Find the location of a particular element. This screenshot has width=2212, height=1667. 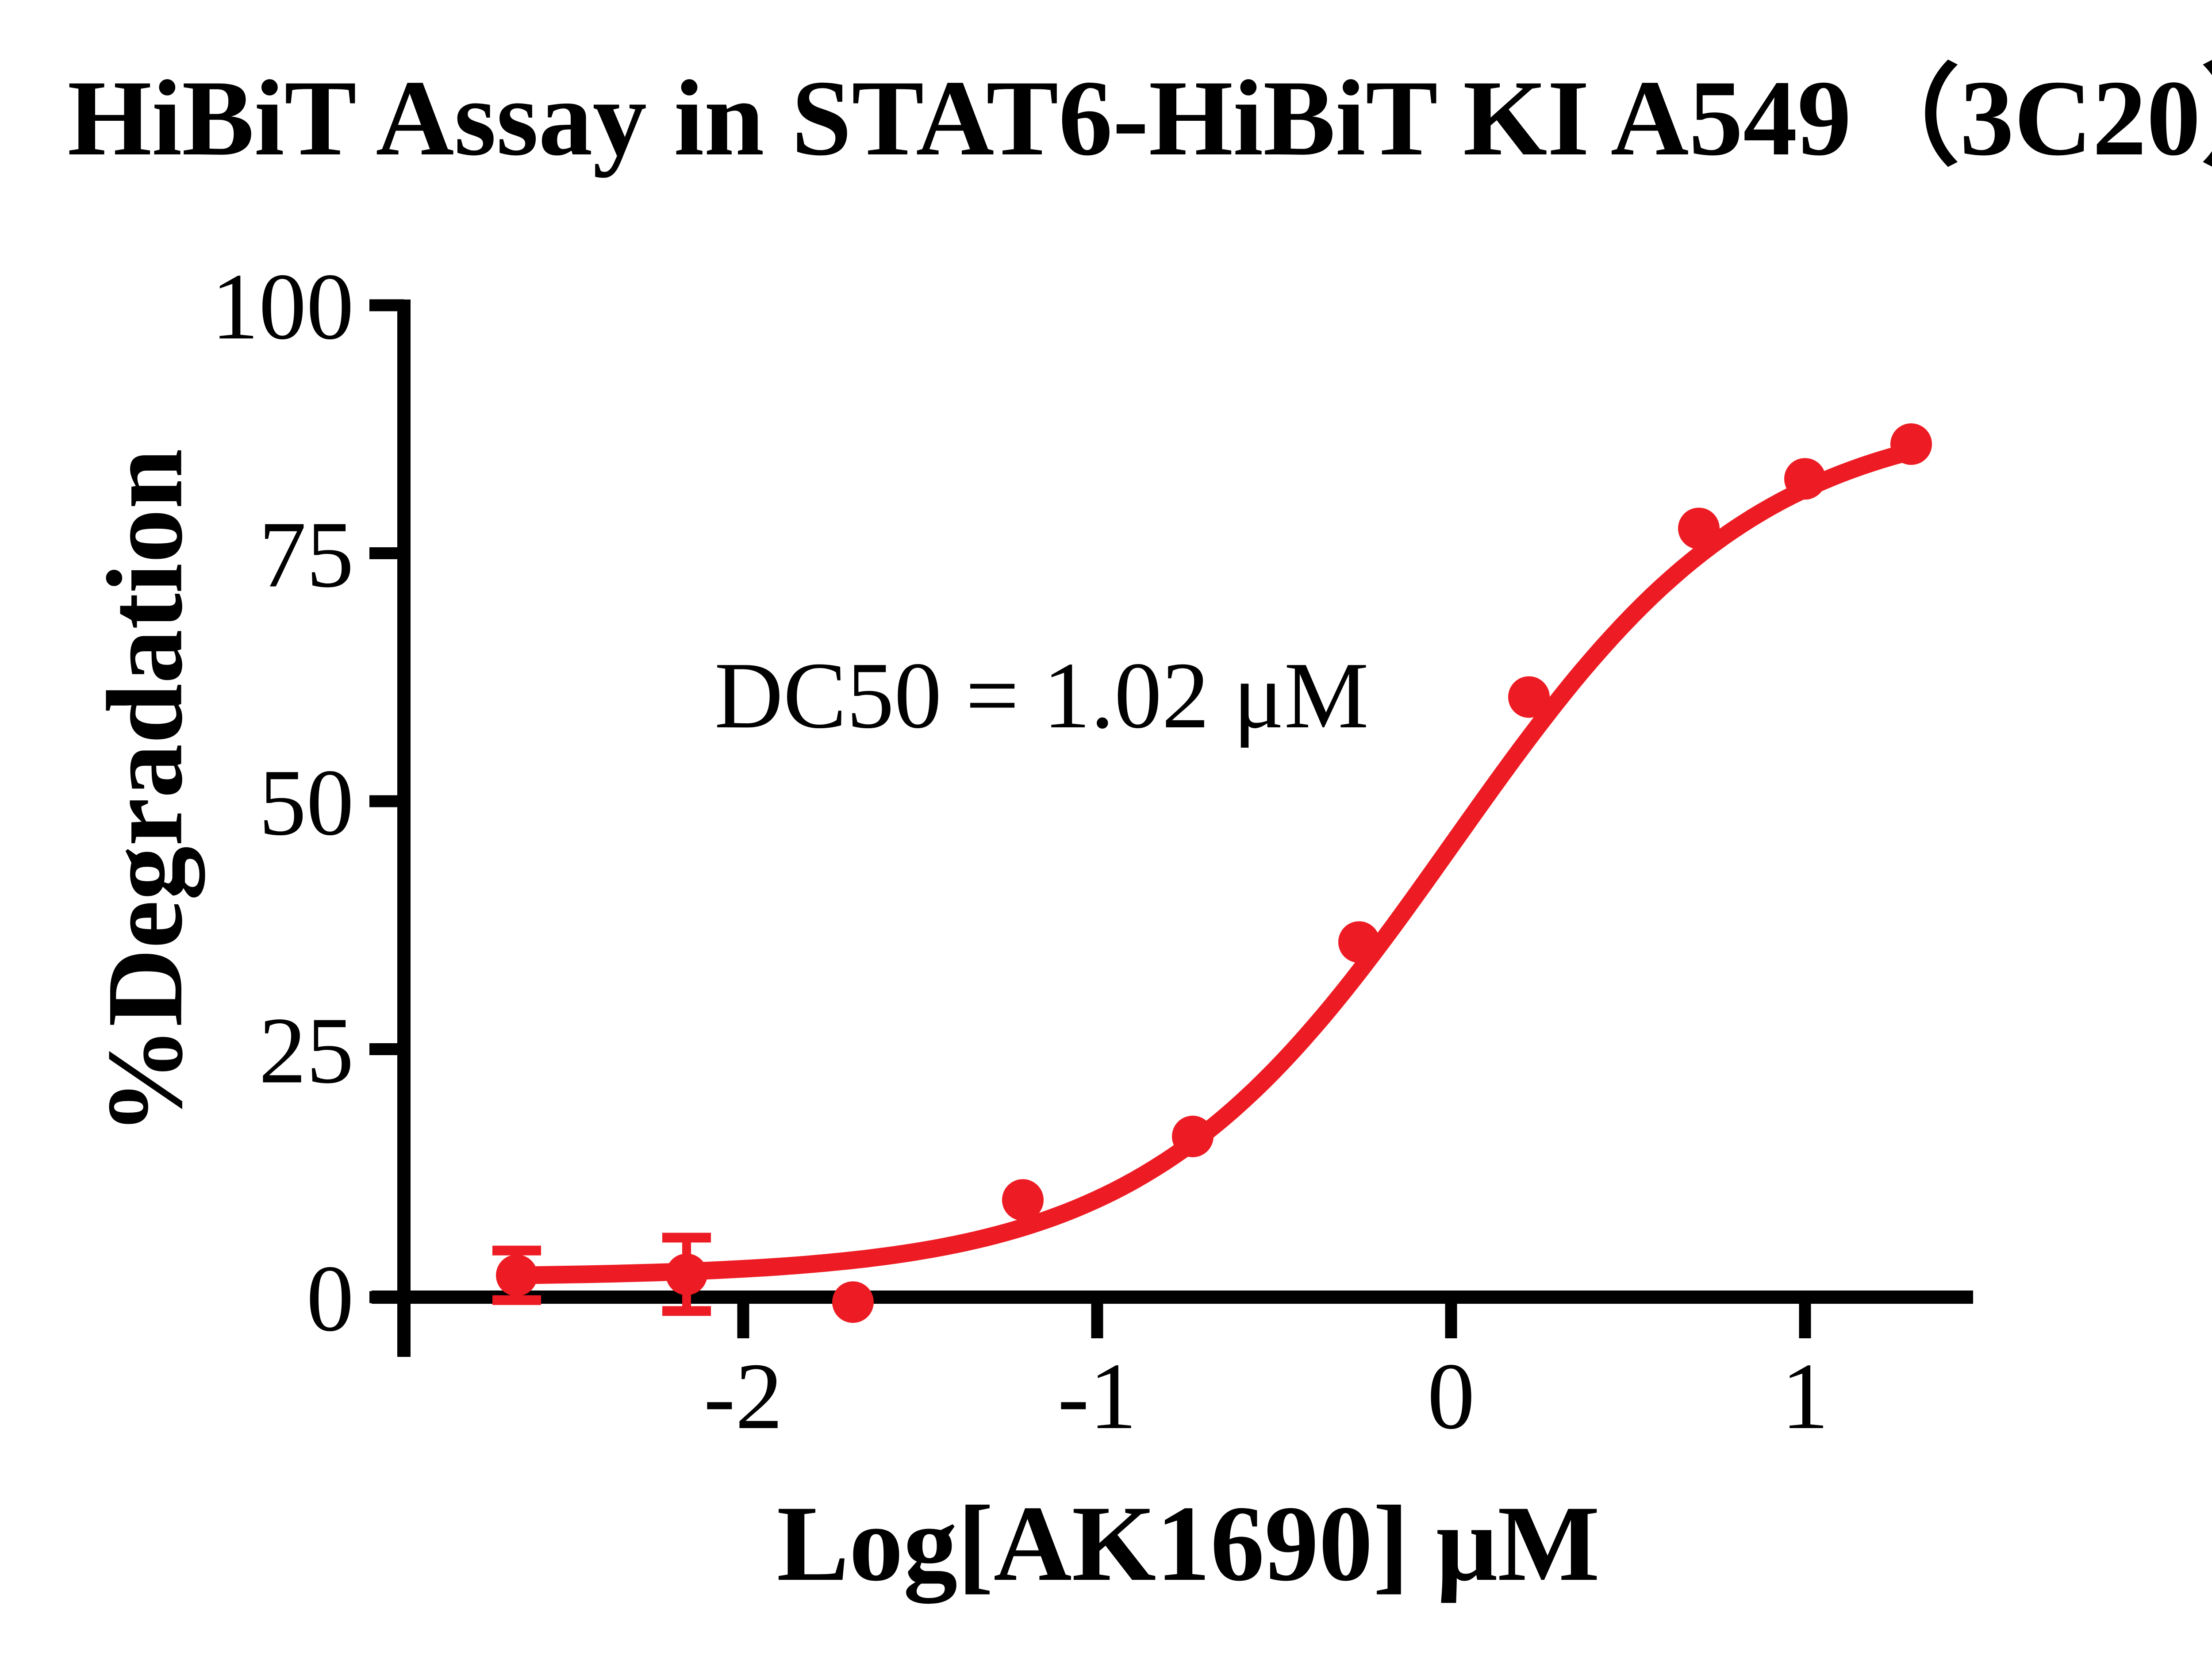

y-tick-label: 50 is located at coordinates (306, 802).